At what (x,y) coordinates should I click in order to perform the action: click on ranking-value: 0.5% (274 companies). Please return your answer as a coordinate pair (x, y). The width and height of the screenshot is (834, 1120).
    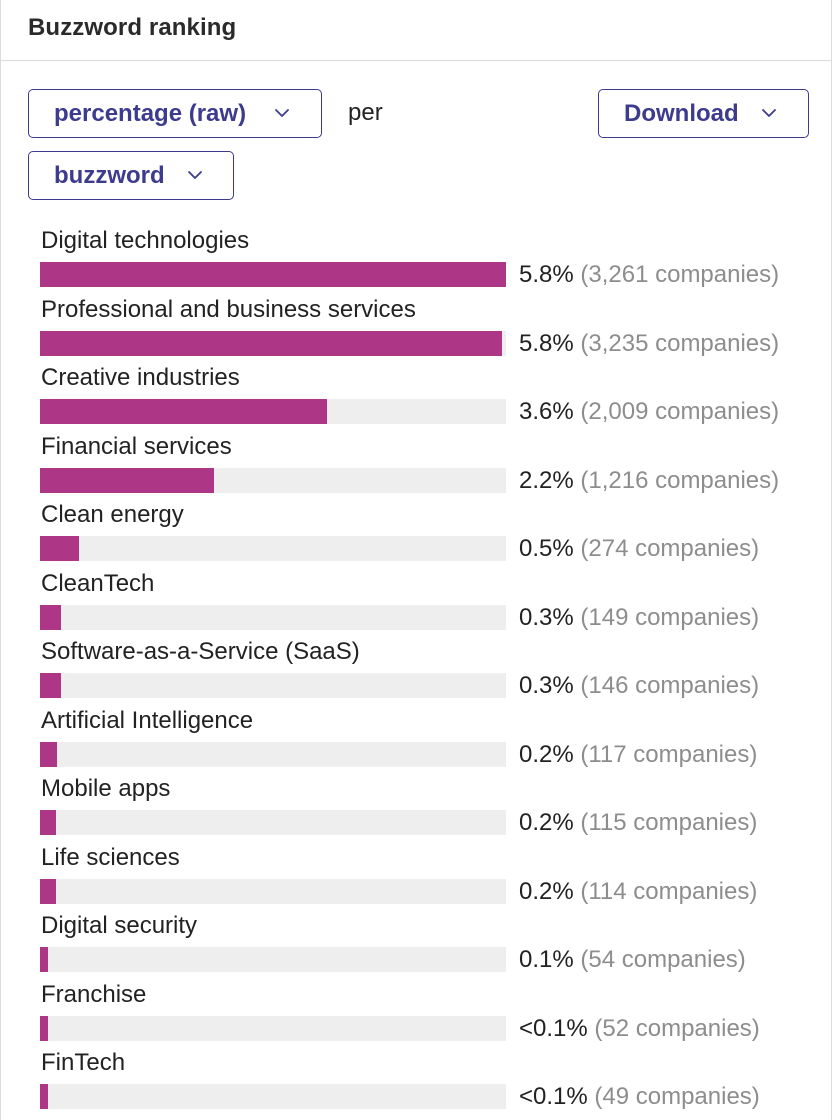
    Looking at the image, I should click on (639, 549).